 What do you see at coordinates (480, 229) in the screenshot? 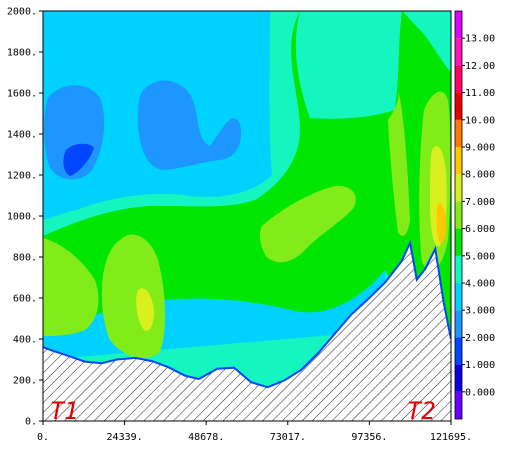
I see `colorbar-tick-label: 6.000` at bounding box center [480, 229].